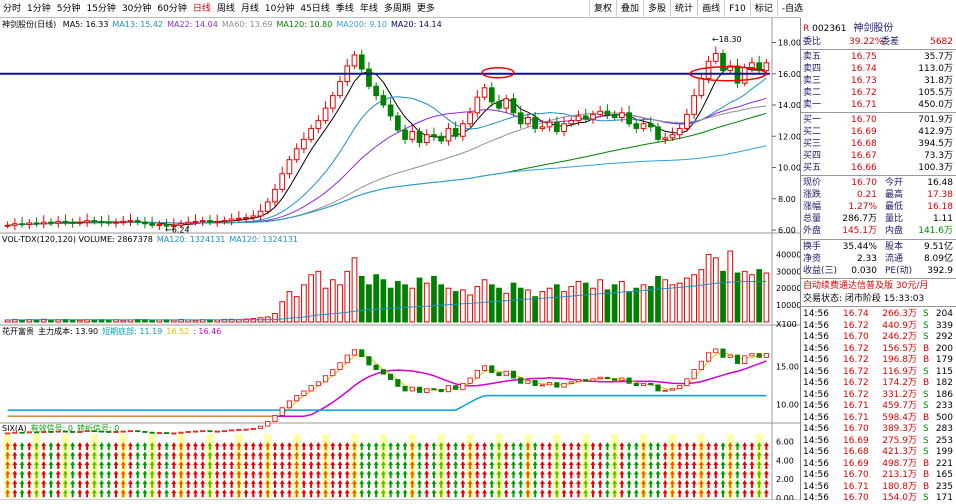  What do you see at coordinates (39, 8) in the screenshot?
I see `period-tab-1: 1分钟` at bounding box center [39, 8].